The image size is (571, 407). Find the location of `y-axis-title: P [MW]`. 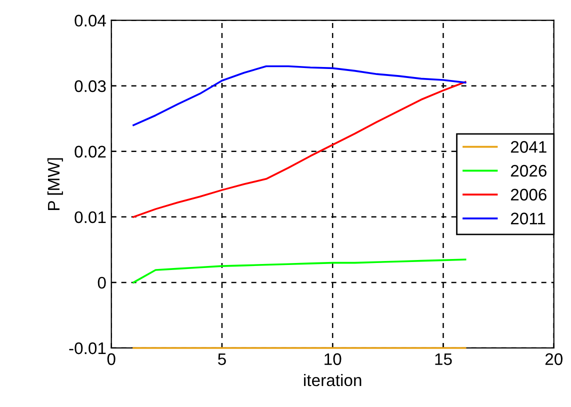

y-axis-title: P [MW] is located at coordinates (55, 184).